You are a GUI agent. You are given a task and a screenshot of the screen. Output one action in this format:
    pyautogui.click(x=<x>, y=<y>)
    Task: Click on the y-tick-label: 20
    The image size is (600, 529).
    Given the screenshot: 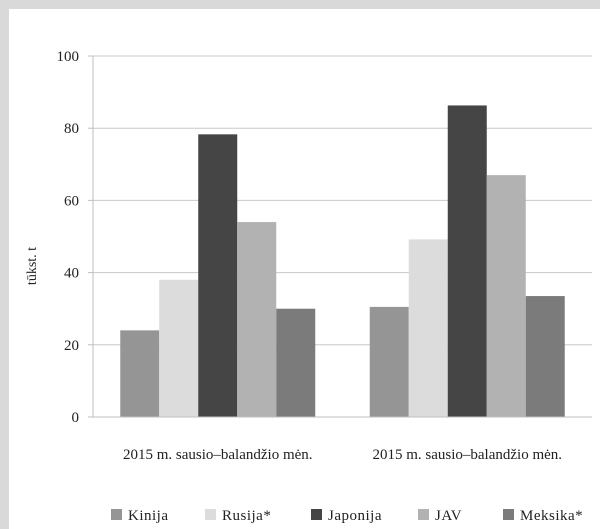 What is the action you would take?
    pyautogui.click(x=71, y=346)
    